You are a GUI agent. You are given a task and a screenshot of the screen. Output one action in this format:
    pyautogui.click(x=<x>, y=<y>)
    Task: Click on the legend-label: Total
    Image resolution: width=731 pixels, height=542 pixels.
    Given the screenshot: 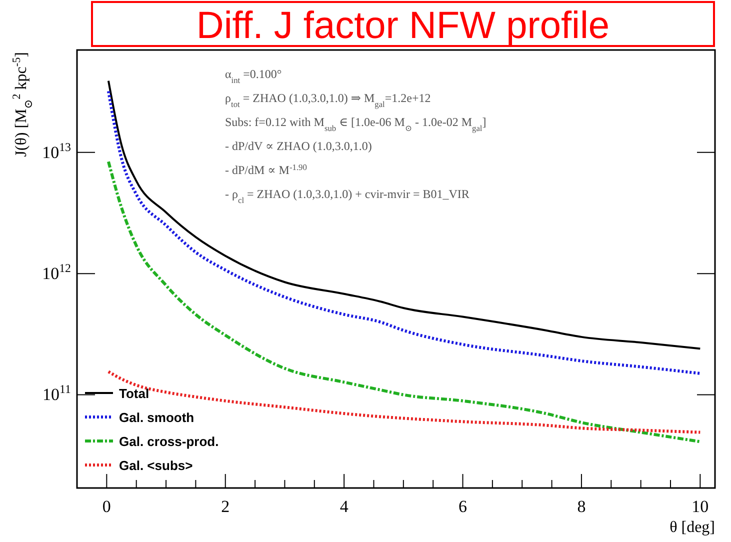 What is the action you would take?
    pyautogui.click(x=134, y=393)
    